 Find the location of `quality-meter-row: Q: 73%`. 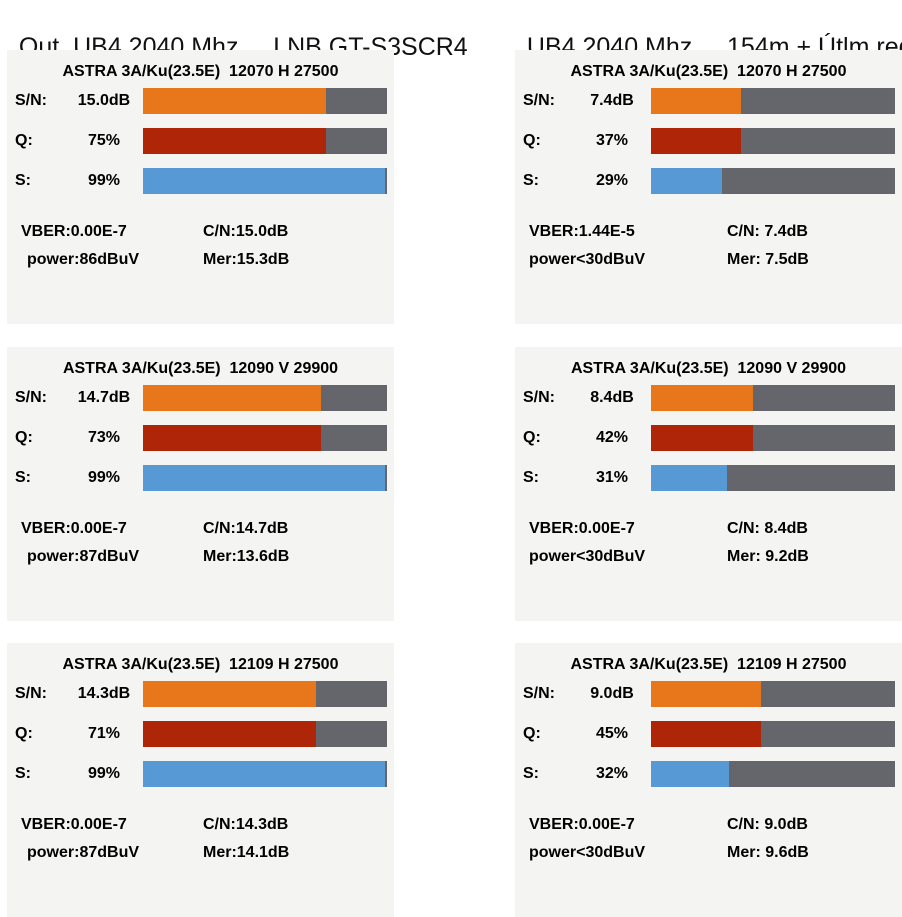

quality-meter-row: Q: 73% is located at coordinates (200, 438).